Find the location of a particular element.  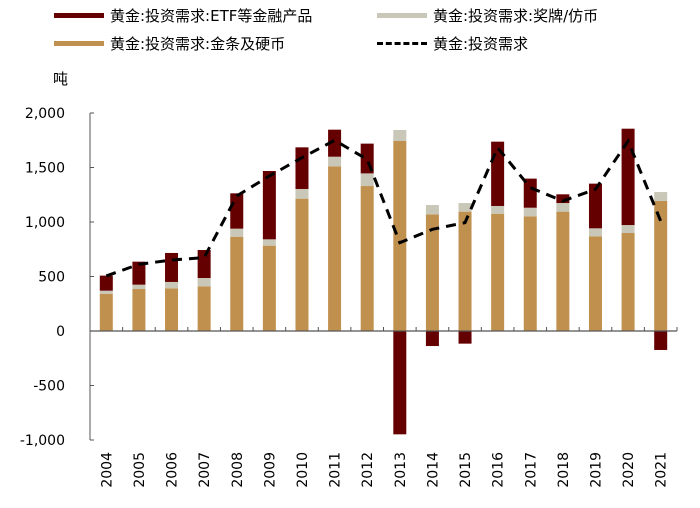

legend-swatch-total is located at coordinates (402, 43).